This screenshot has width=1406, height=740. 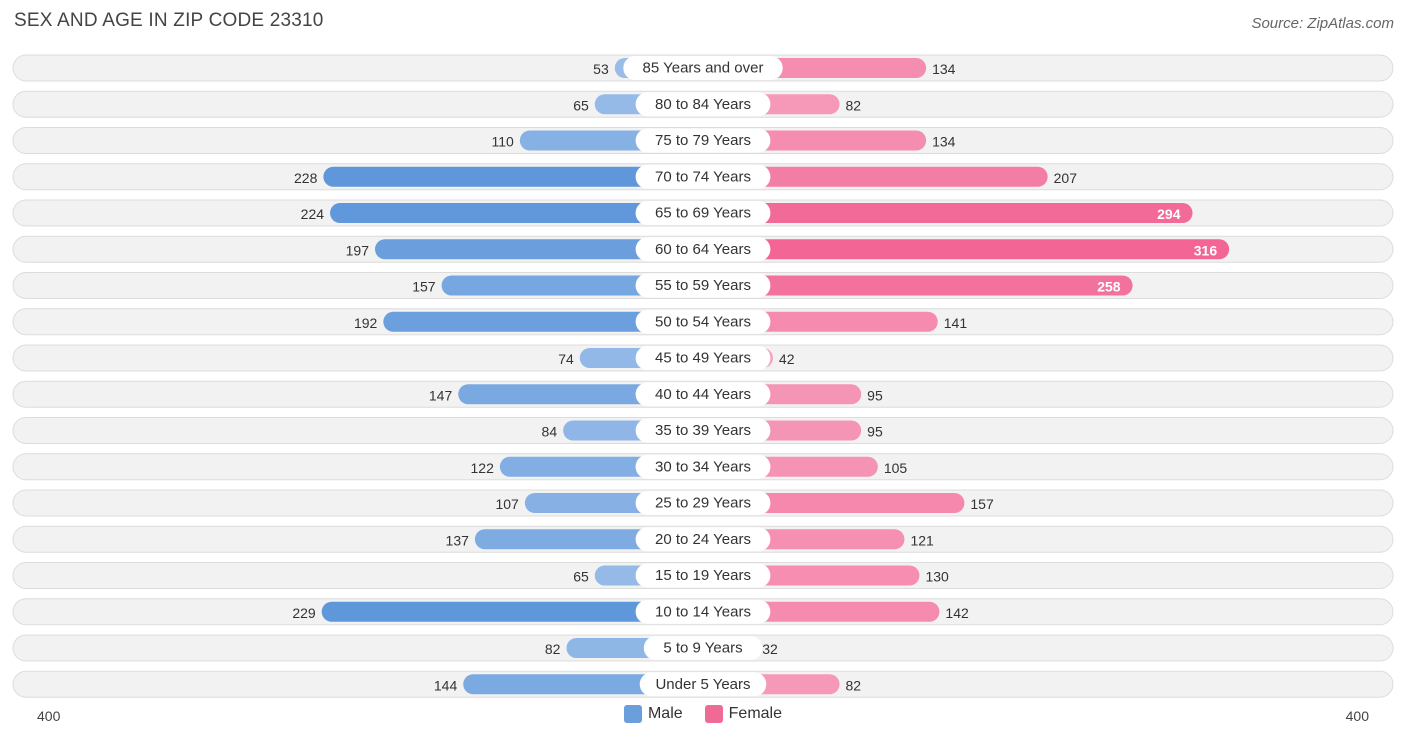 I want to click on legend-label-female: Female, so click(x=755, y=713).